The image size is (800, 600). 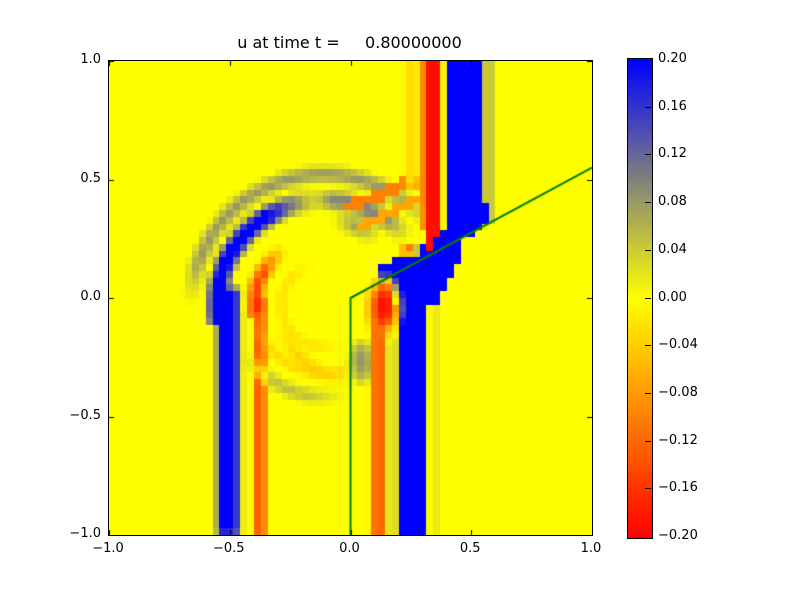 What do you see at coordinates (90, 178) in the screenshot?
I see `y-tick-label: 0.5` at bounding box center [90, 178].